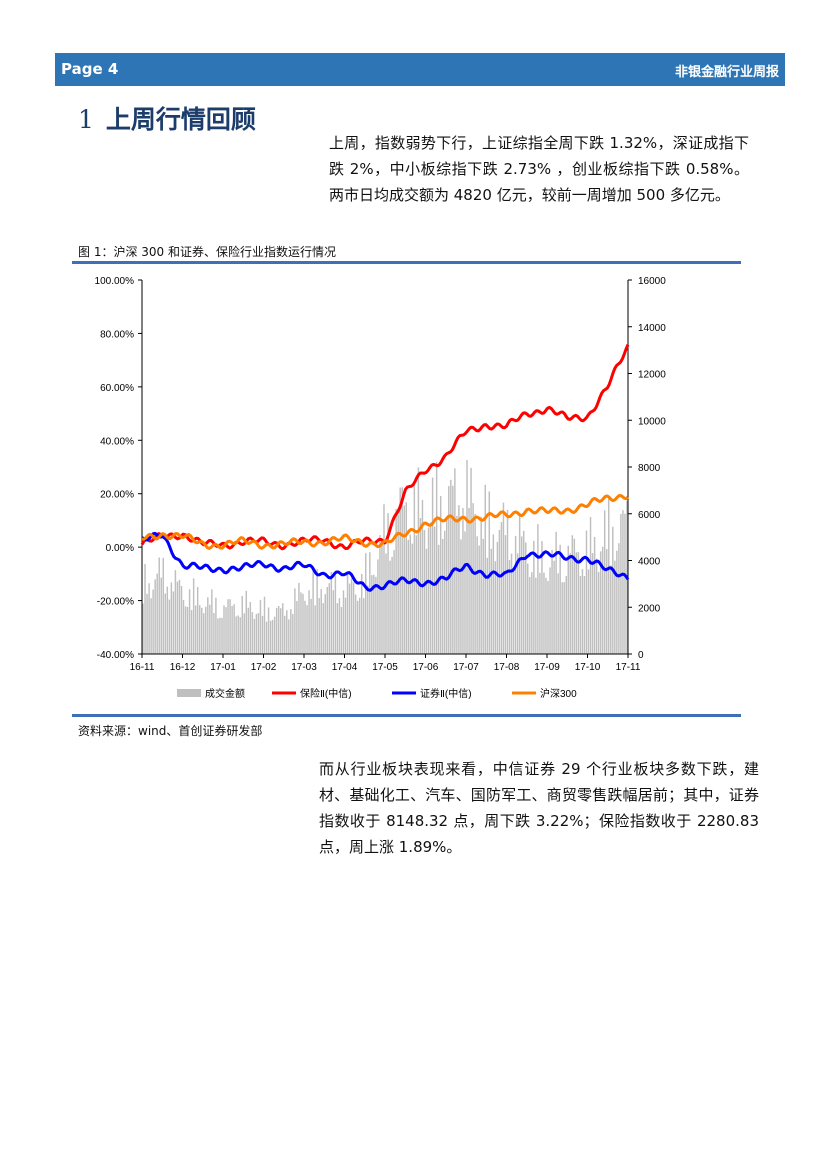 The width and height of the screenshot is (827, 1169). I want to click on turnover-bars, so click(385, 556).